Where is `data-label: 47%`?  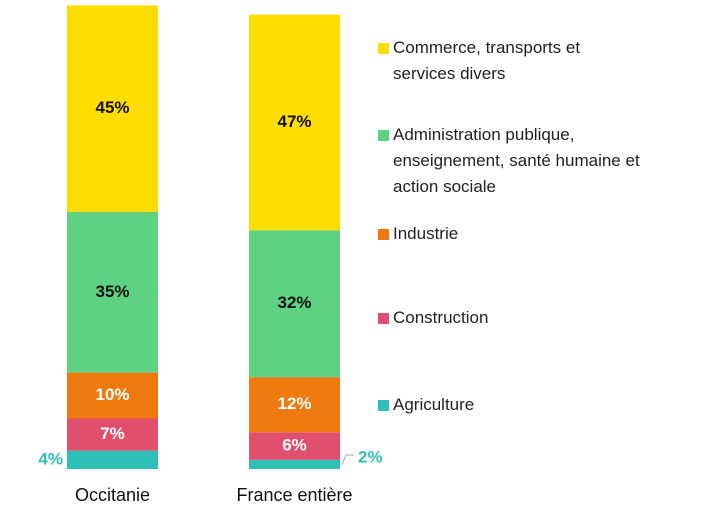 data-label: 47% is located at coordinates (294, 121).